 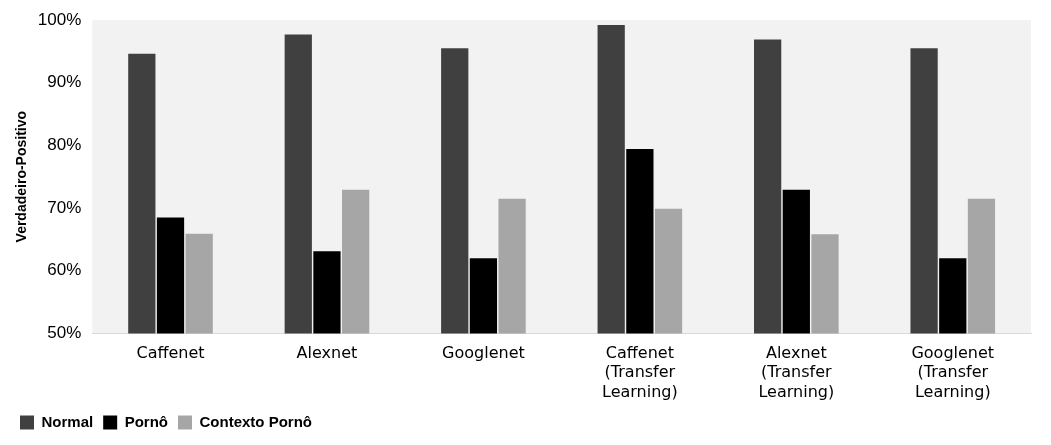 I want to click on y-tick-label: 60%, so click(x=64, y=270).